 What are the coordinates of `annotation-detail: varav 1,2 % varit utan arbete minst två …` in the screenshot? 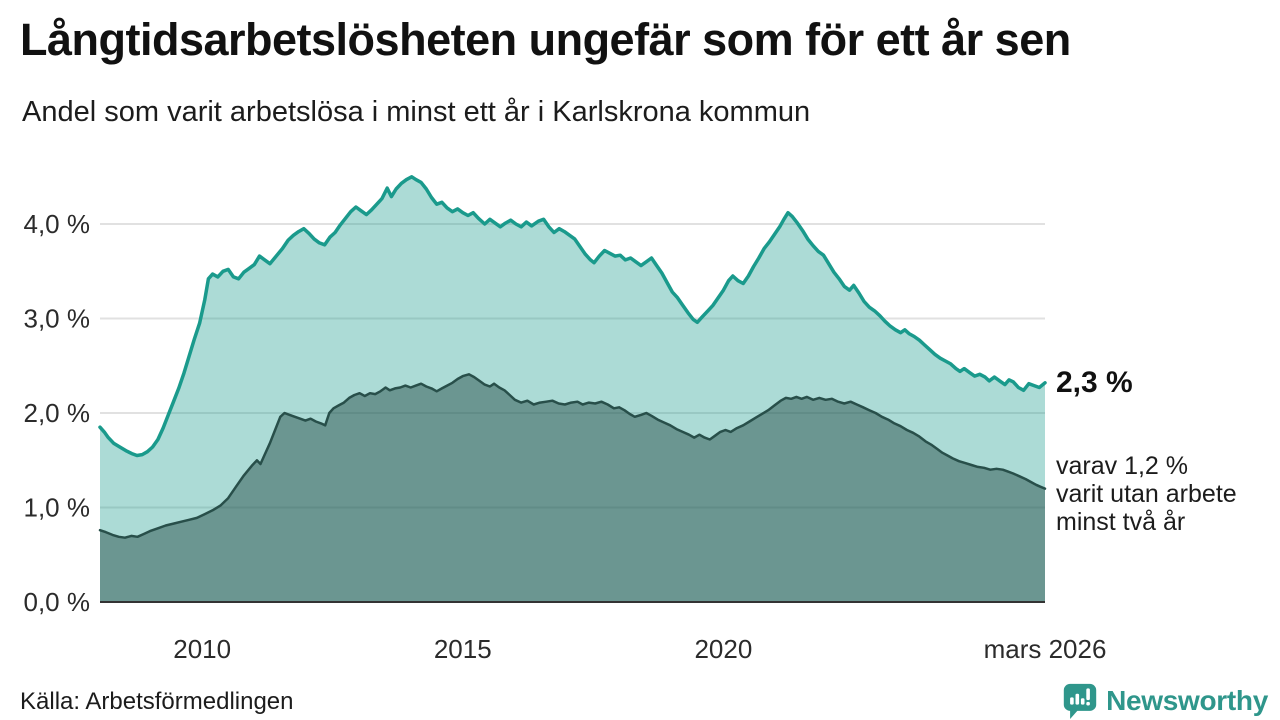 It's located at (1146, 494).